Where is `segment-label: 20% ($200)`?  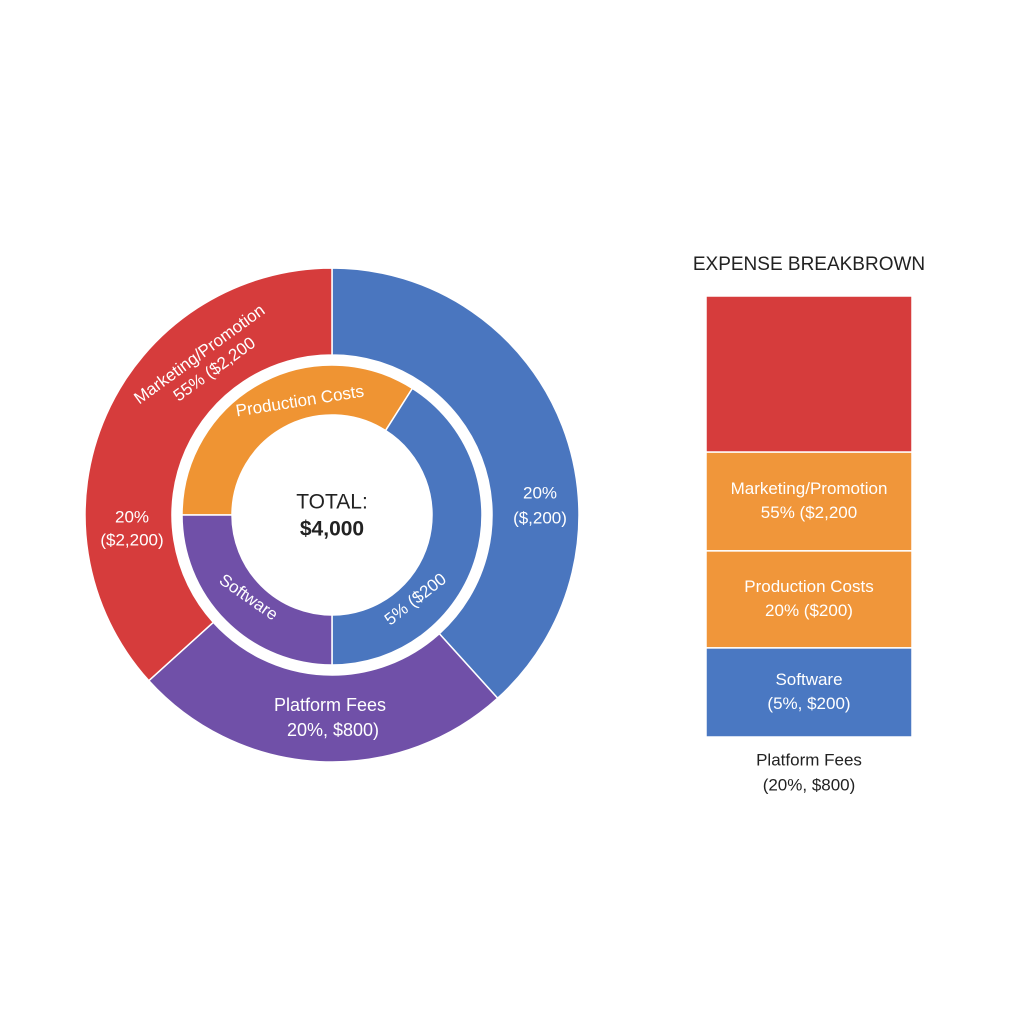
segment-label: 20% ($200) is located at coordinates (809, 610).